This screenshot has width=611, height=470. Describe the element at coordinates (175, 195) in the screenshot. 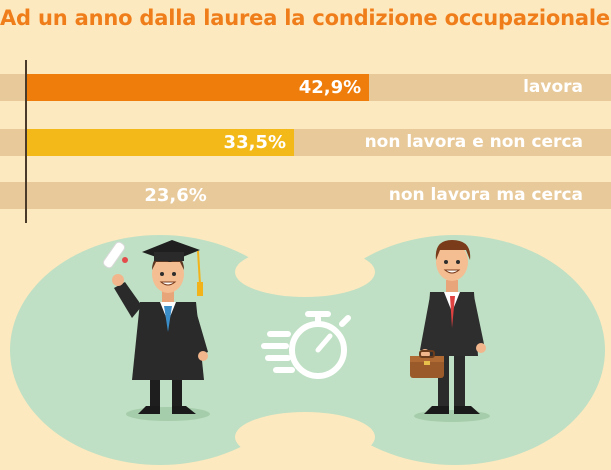

I see `bar-value-label: 23,6%` at that location.